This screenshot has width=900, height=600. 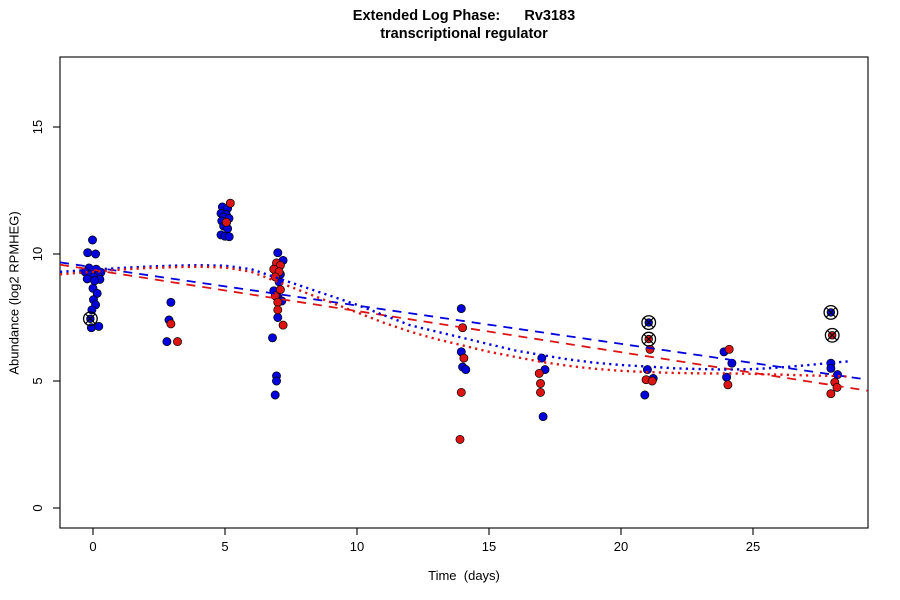 What do you see at coordinates (464, 16) in the screenshot?
I see `chart-title-line1: Extended Log Phase: Rv3183` at bounding box center [464, 16].